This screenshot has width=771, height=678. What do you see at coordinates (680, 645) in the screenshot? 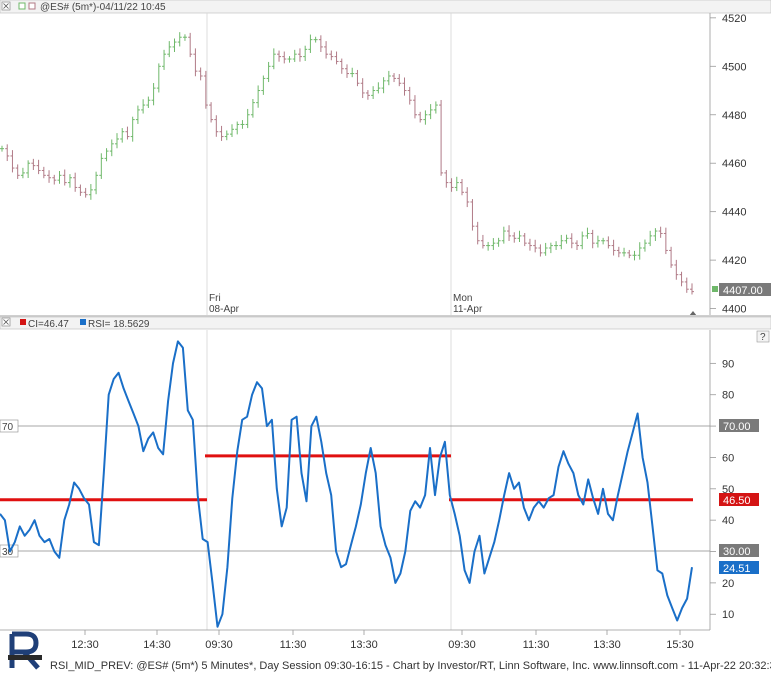
I see `time-tick-label: 15:30` at bounding box center [680, 645].